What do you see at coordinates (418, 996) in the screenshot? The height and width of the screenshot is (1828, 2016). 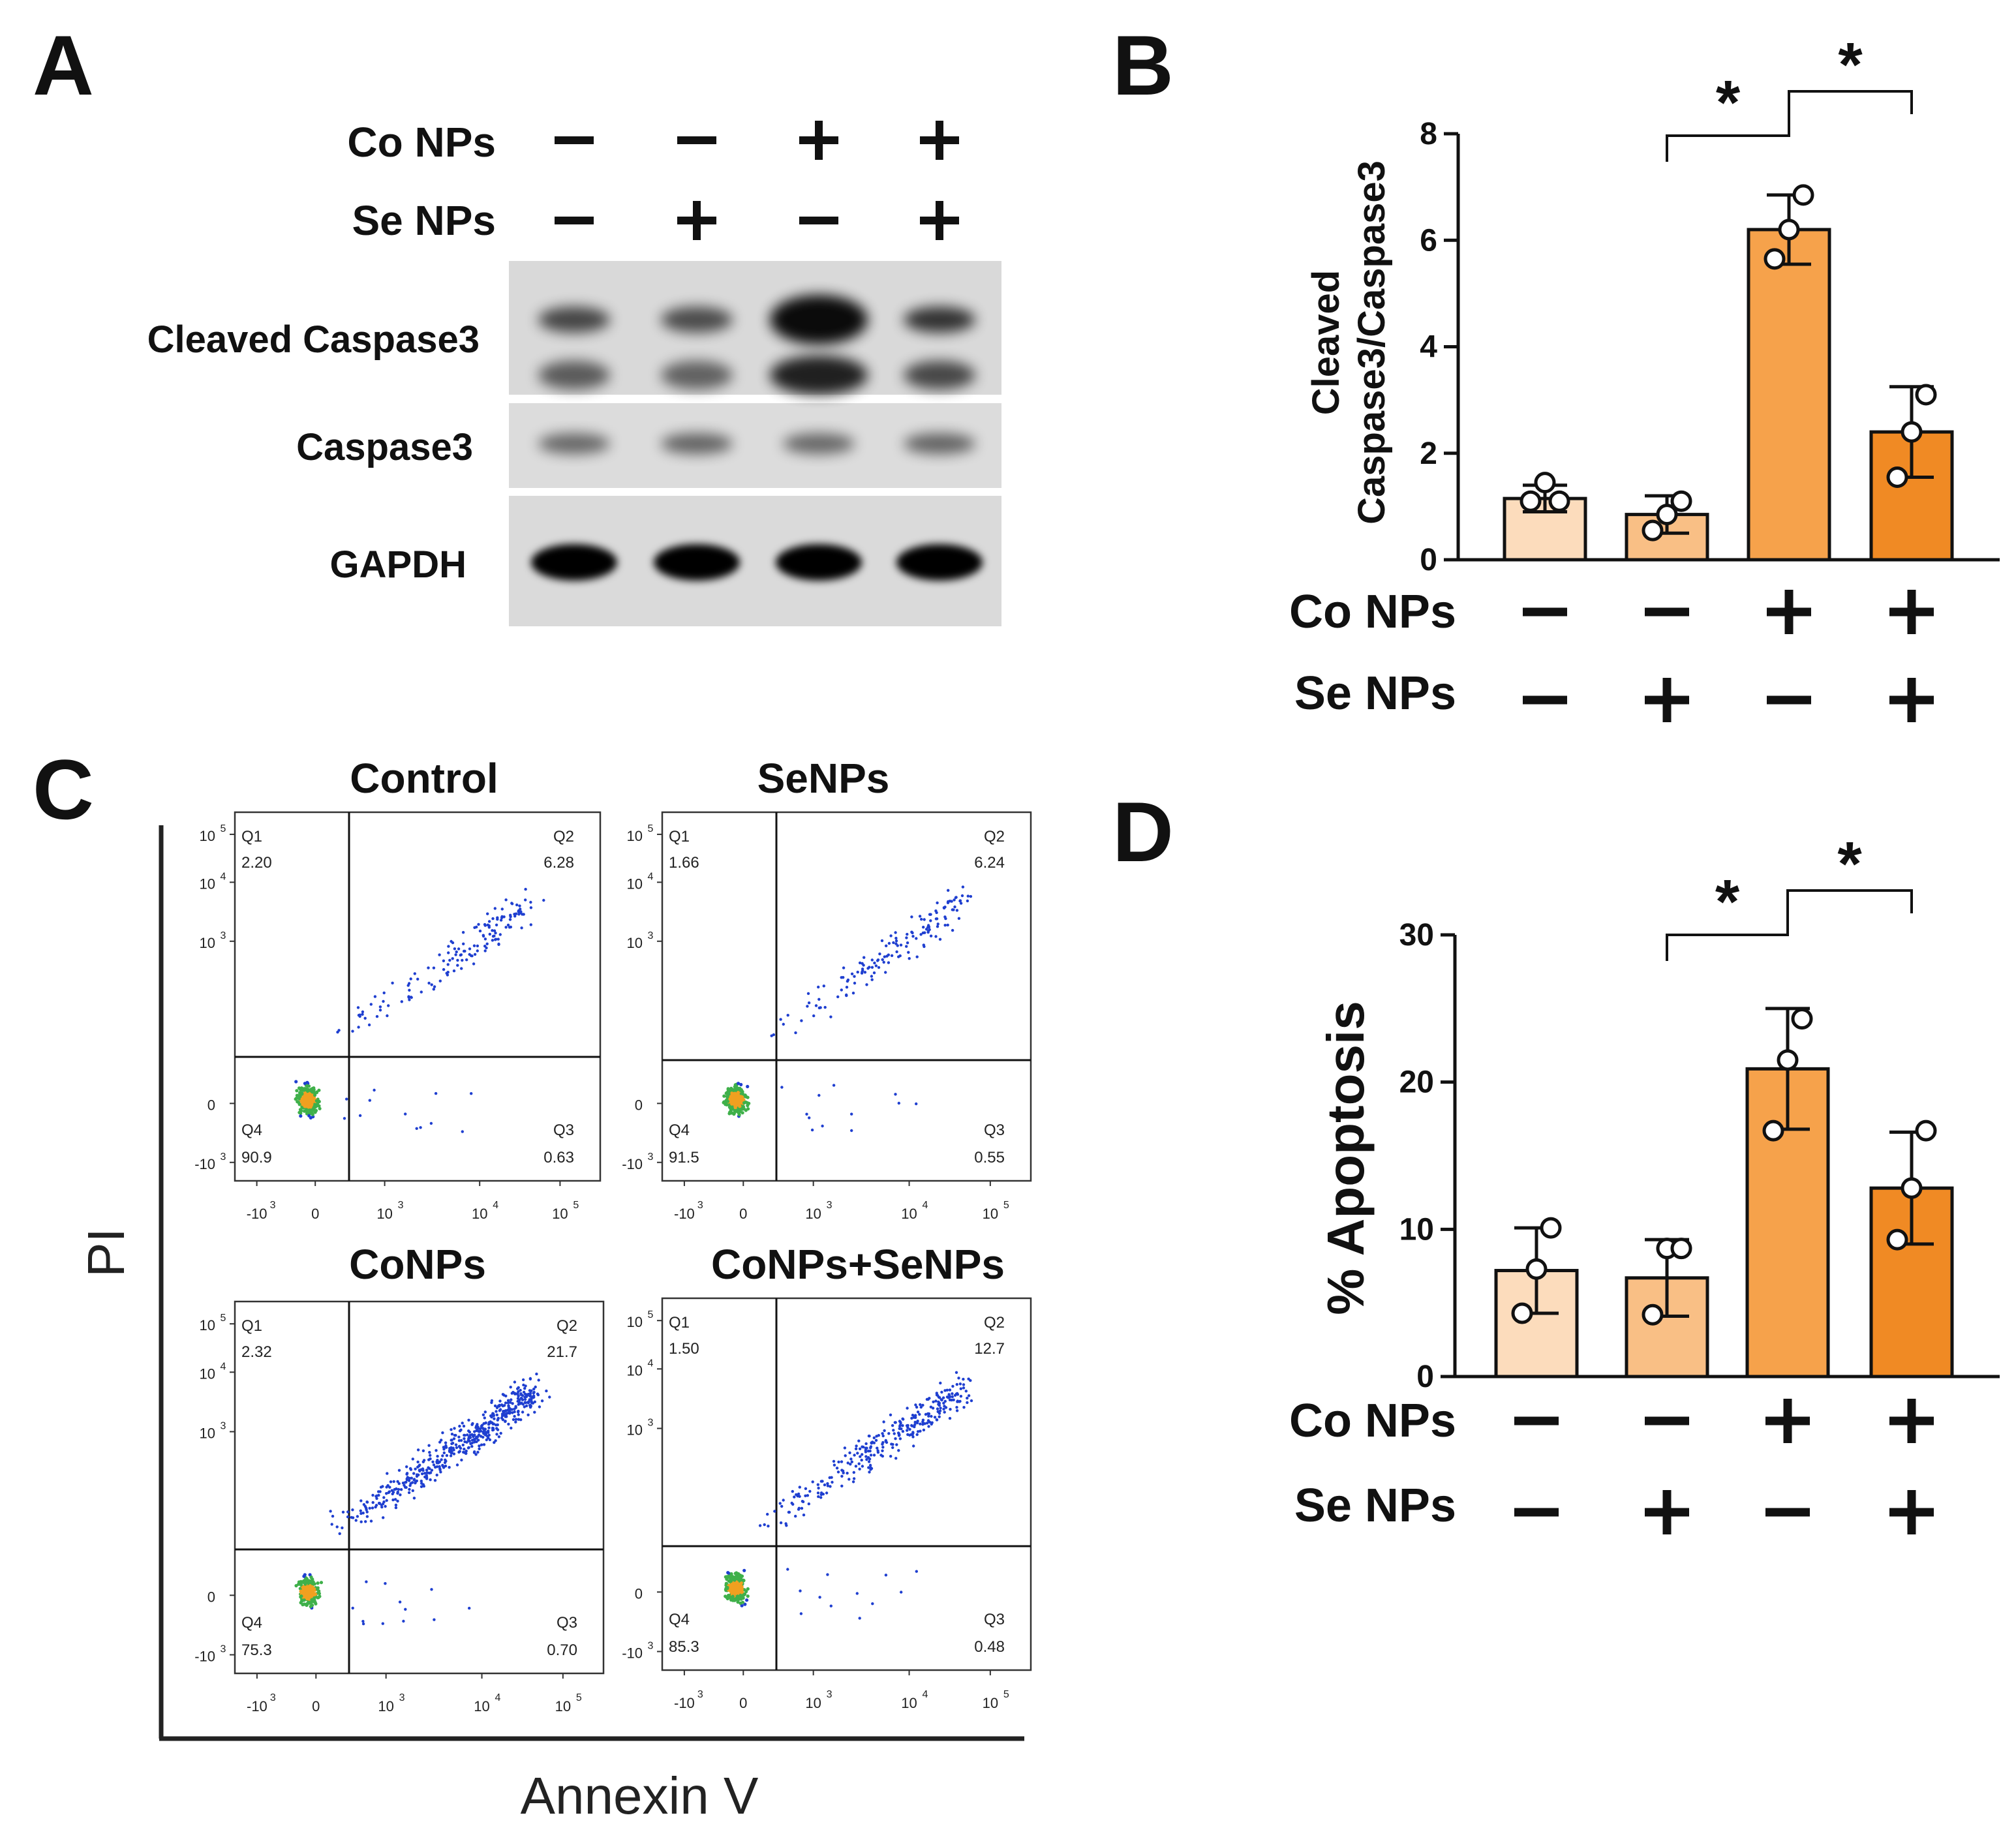 I see `flow-plot-1-frame` at bounding box center [418, 996].